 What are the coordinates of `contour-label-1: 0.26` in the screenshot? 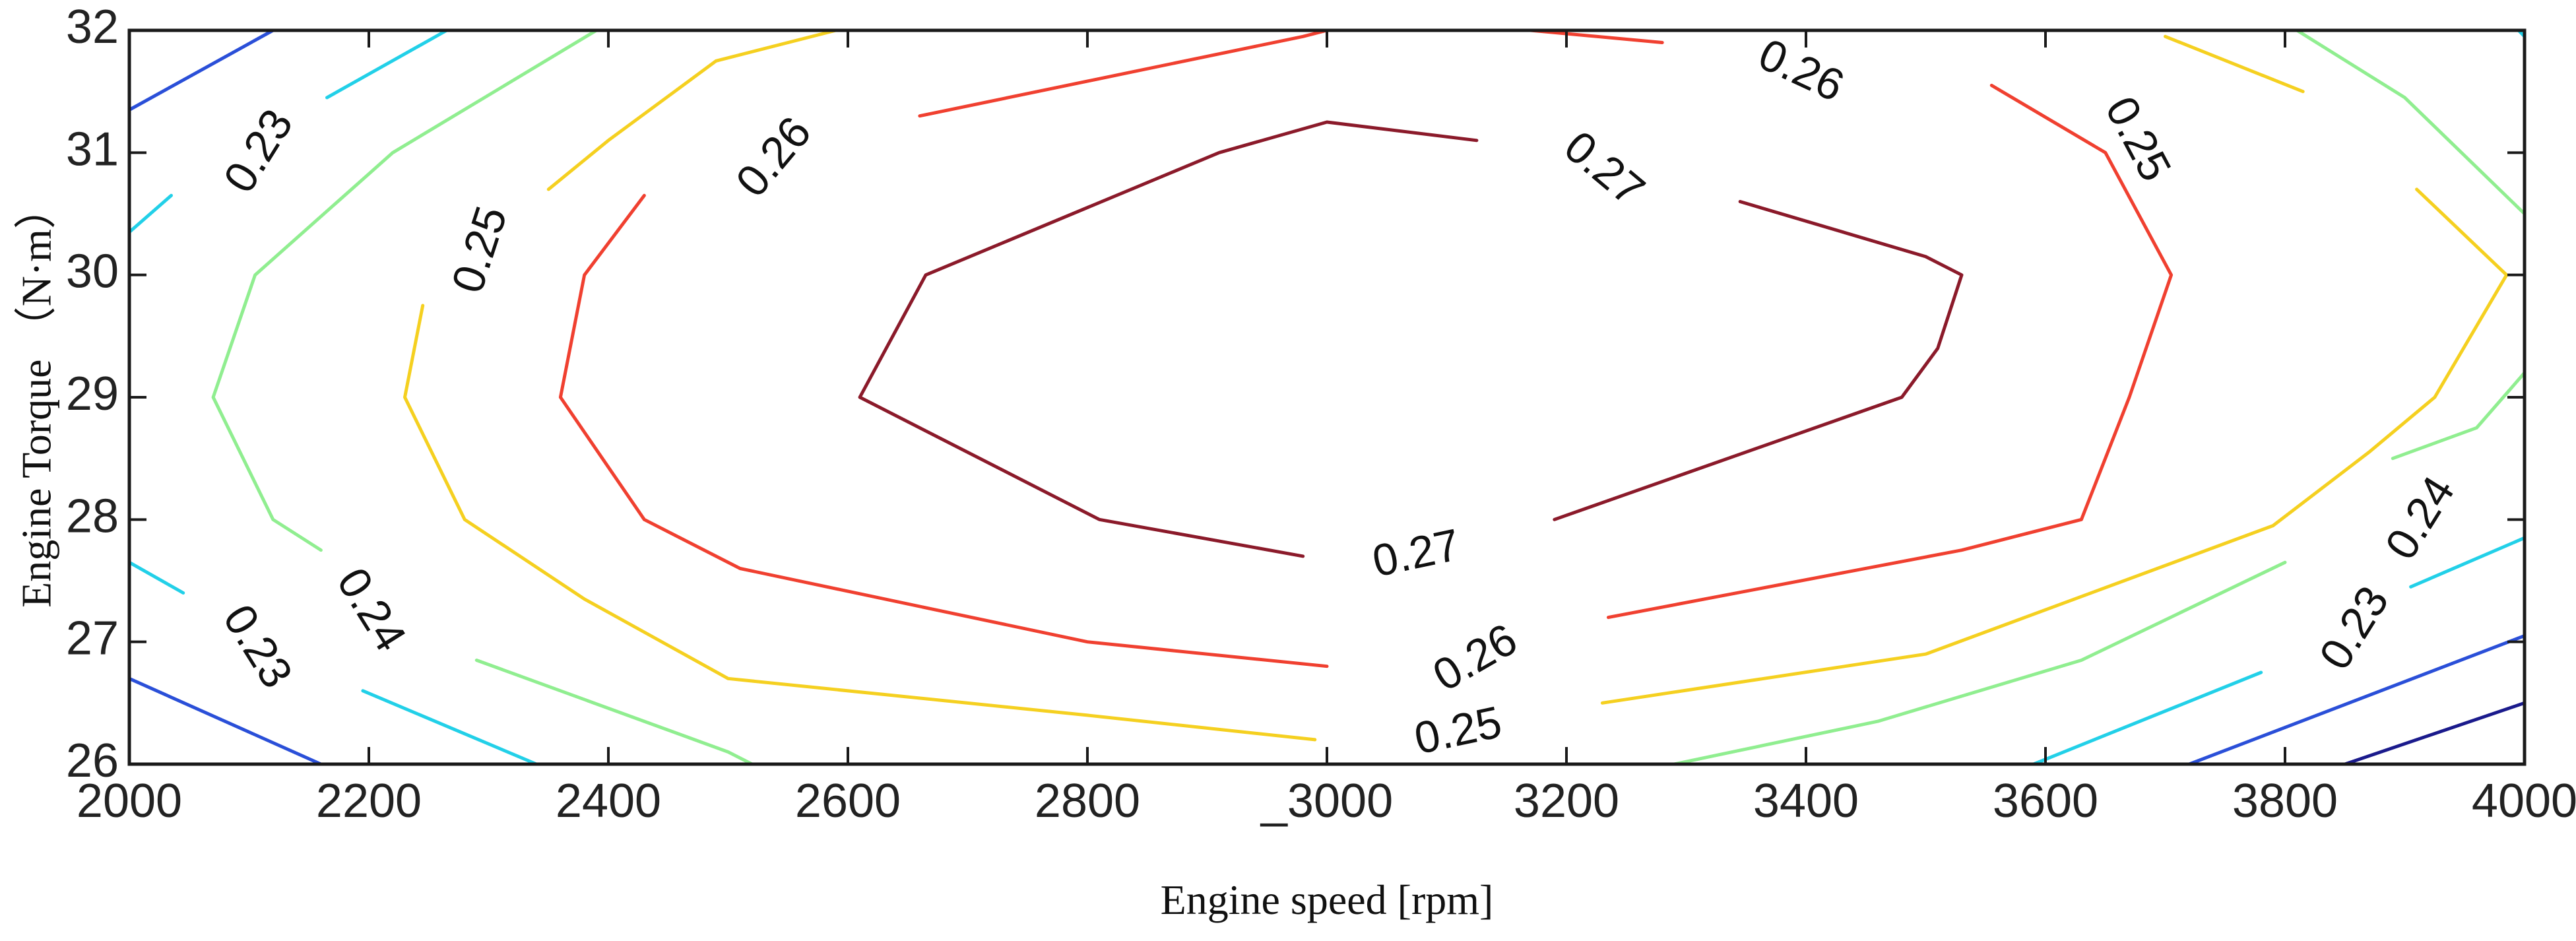 It's located at (773, 157).